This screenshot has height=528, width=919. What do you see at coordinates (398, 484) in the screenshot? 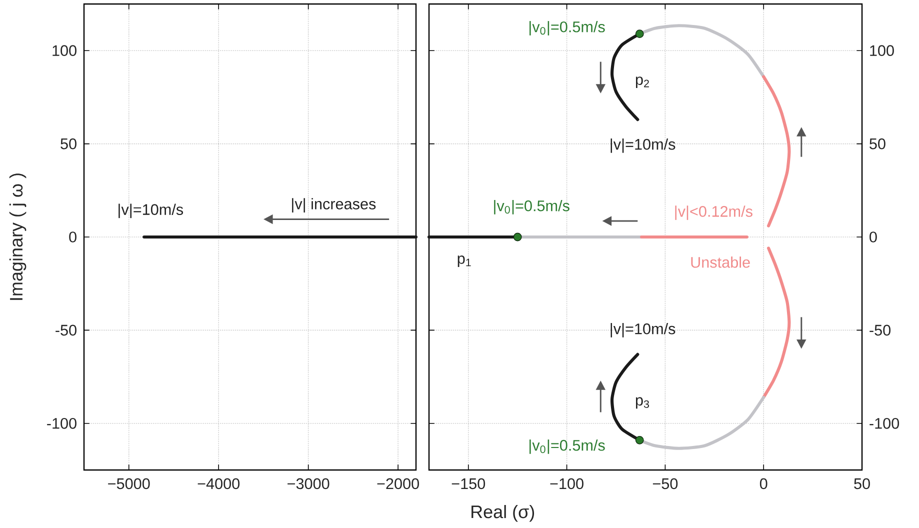
I see `x-tick-label: −2000` at bounding box center [398, 484].